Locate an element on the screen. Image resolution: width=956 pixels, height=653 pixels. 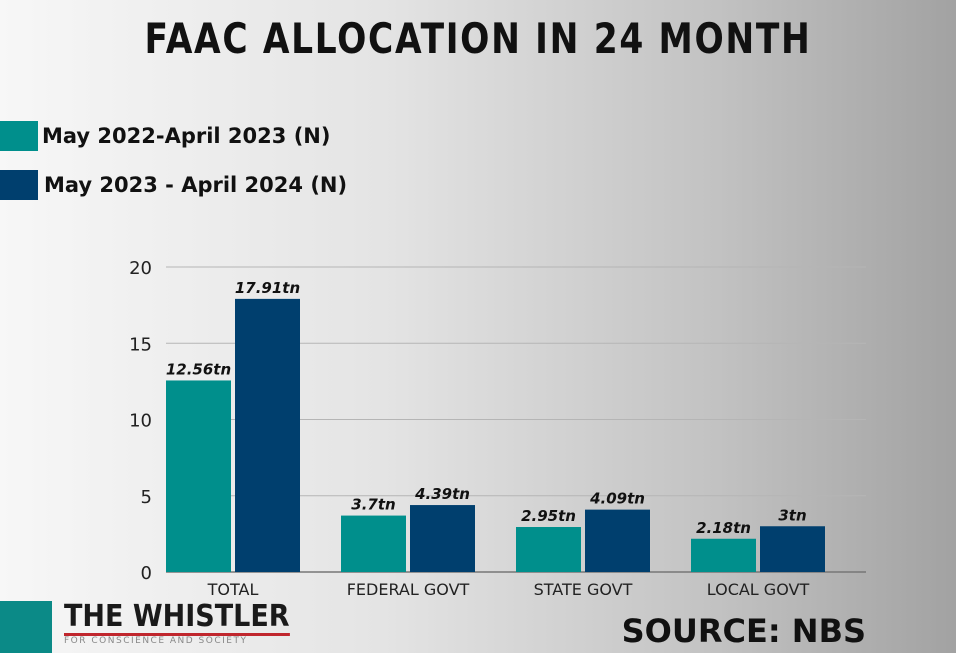
chart-title: FAAC ALLOCATION IN 24 MONTH is located at coordinates (478, 38).